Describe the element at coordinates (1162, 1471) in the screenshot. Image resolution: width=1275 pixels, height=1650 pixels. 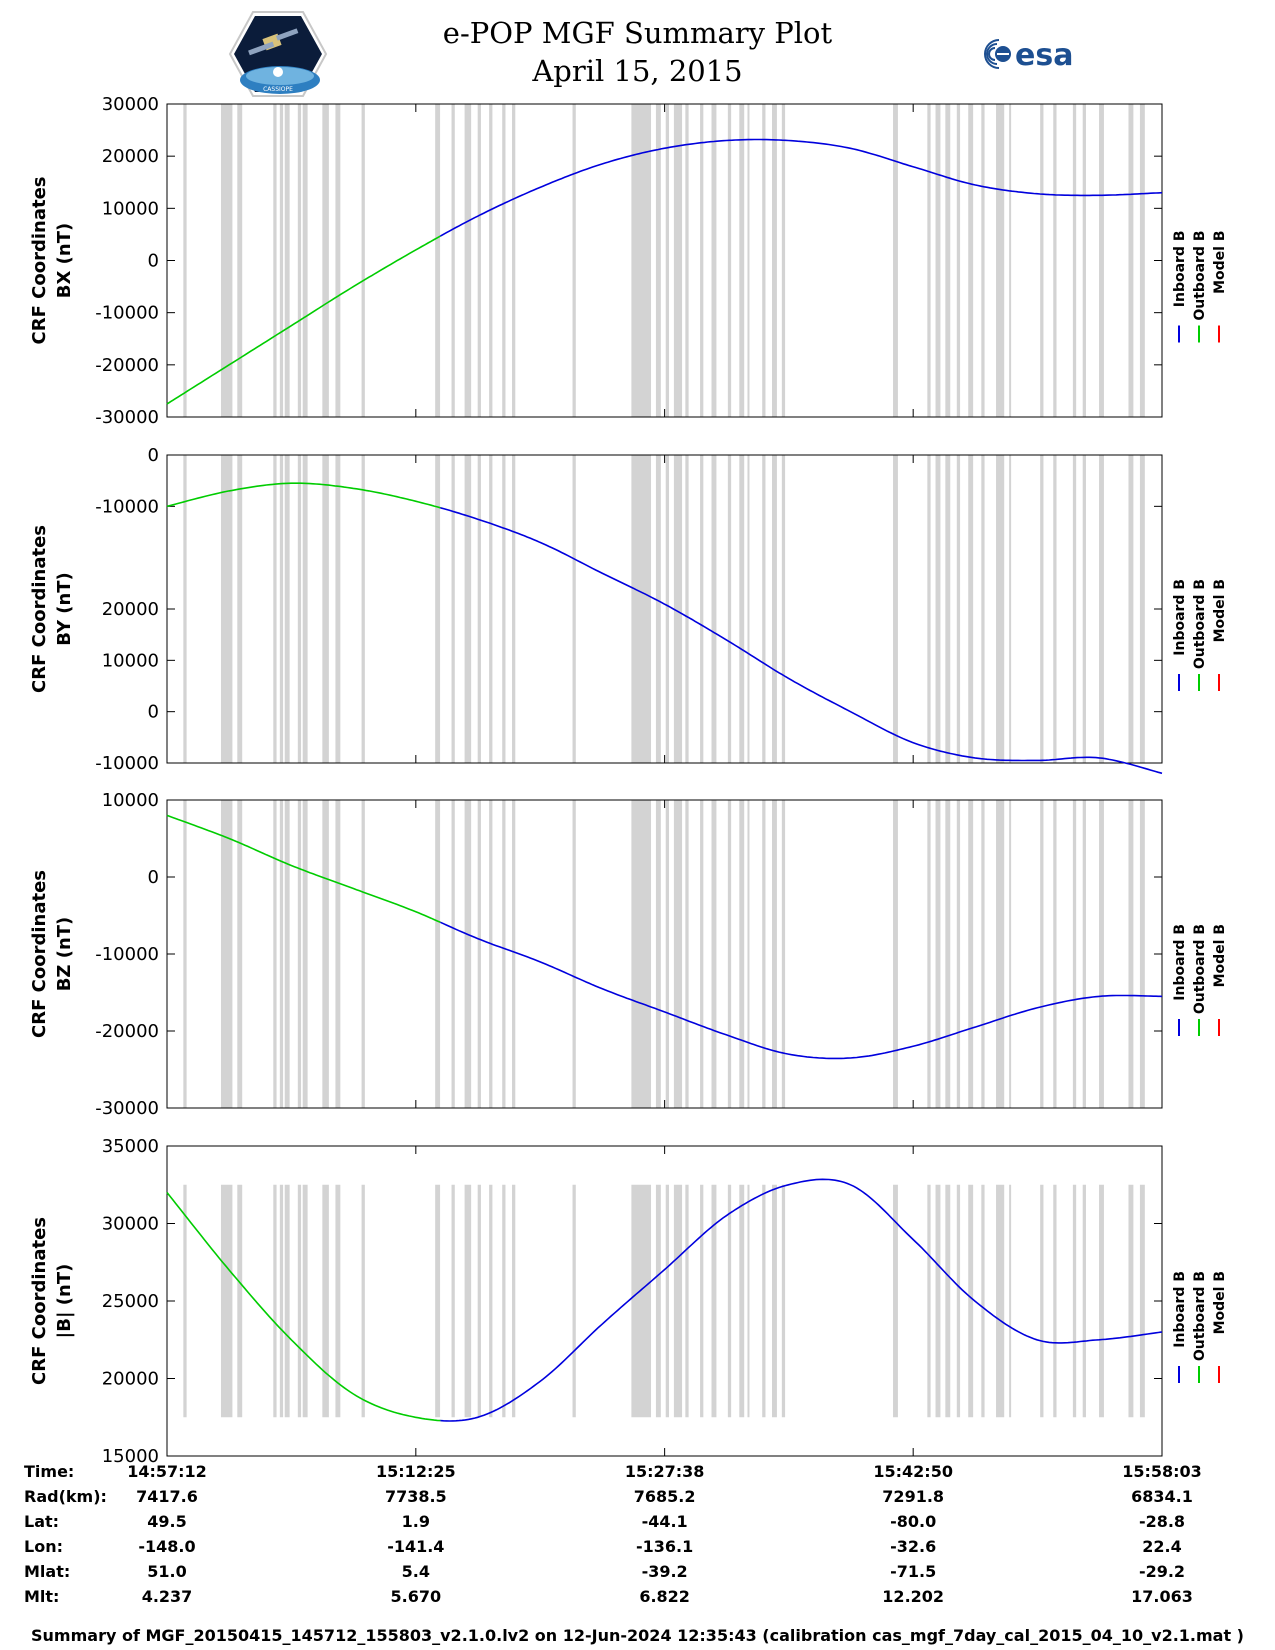
I see `info-value: 15:58:03` at that location.